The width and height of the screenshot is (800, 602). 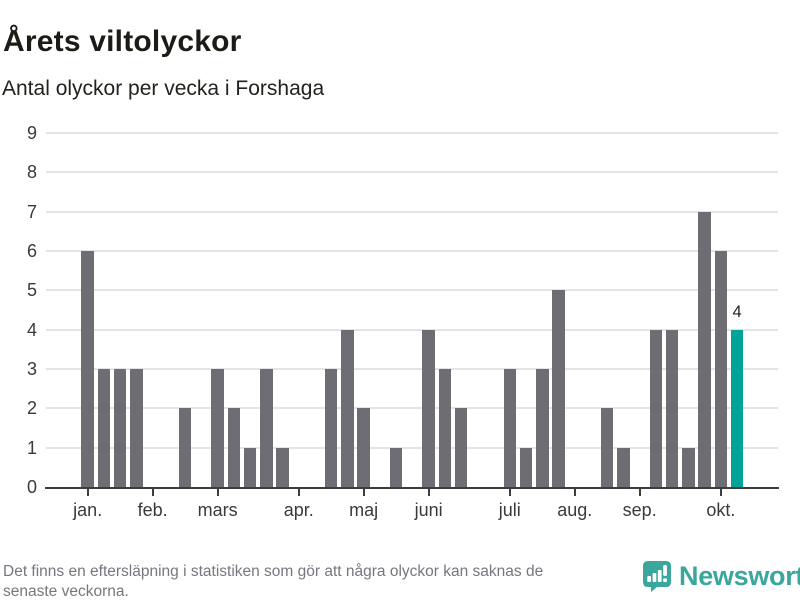 I want to click on newsworthy-logo-icon, so click(x=657, y=576).